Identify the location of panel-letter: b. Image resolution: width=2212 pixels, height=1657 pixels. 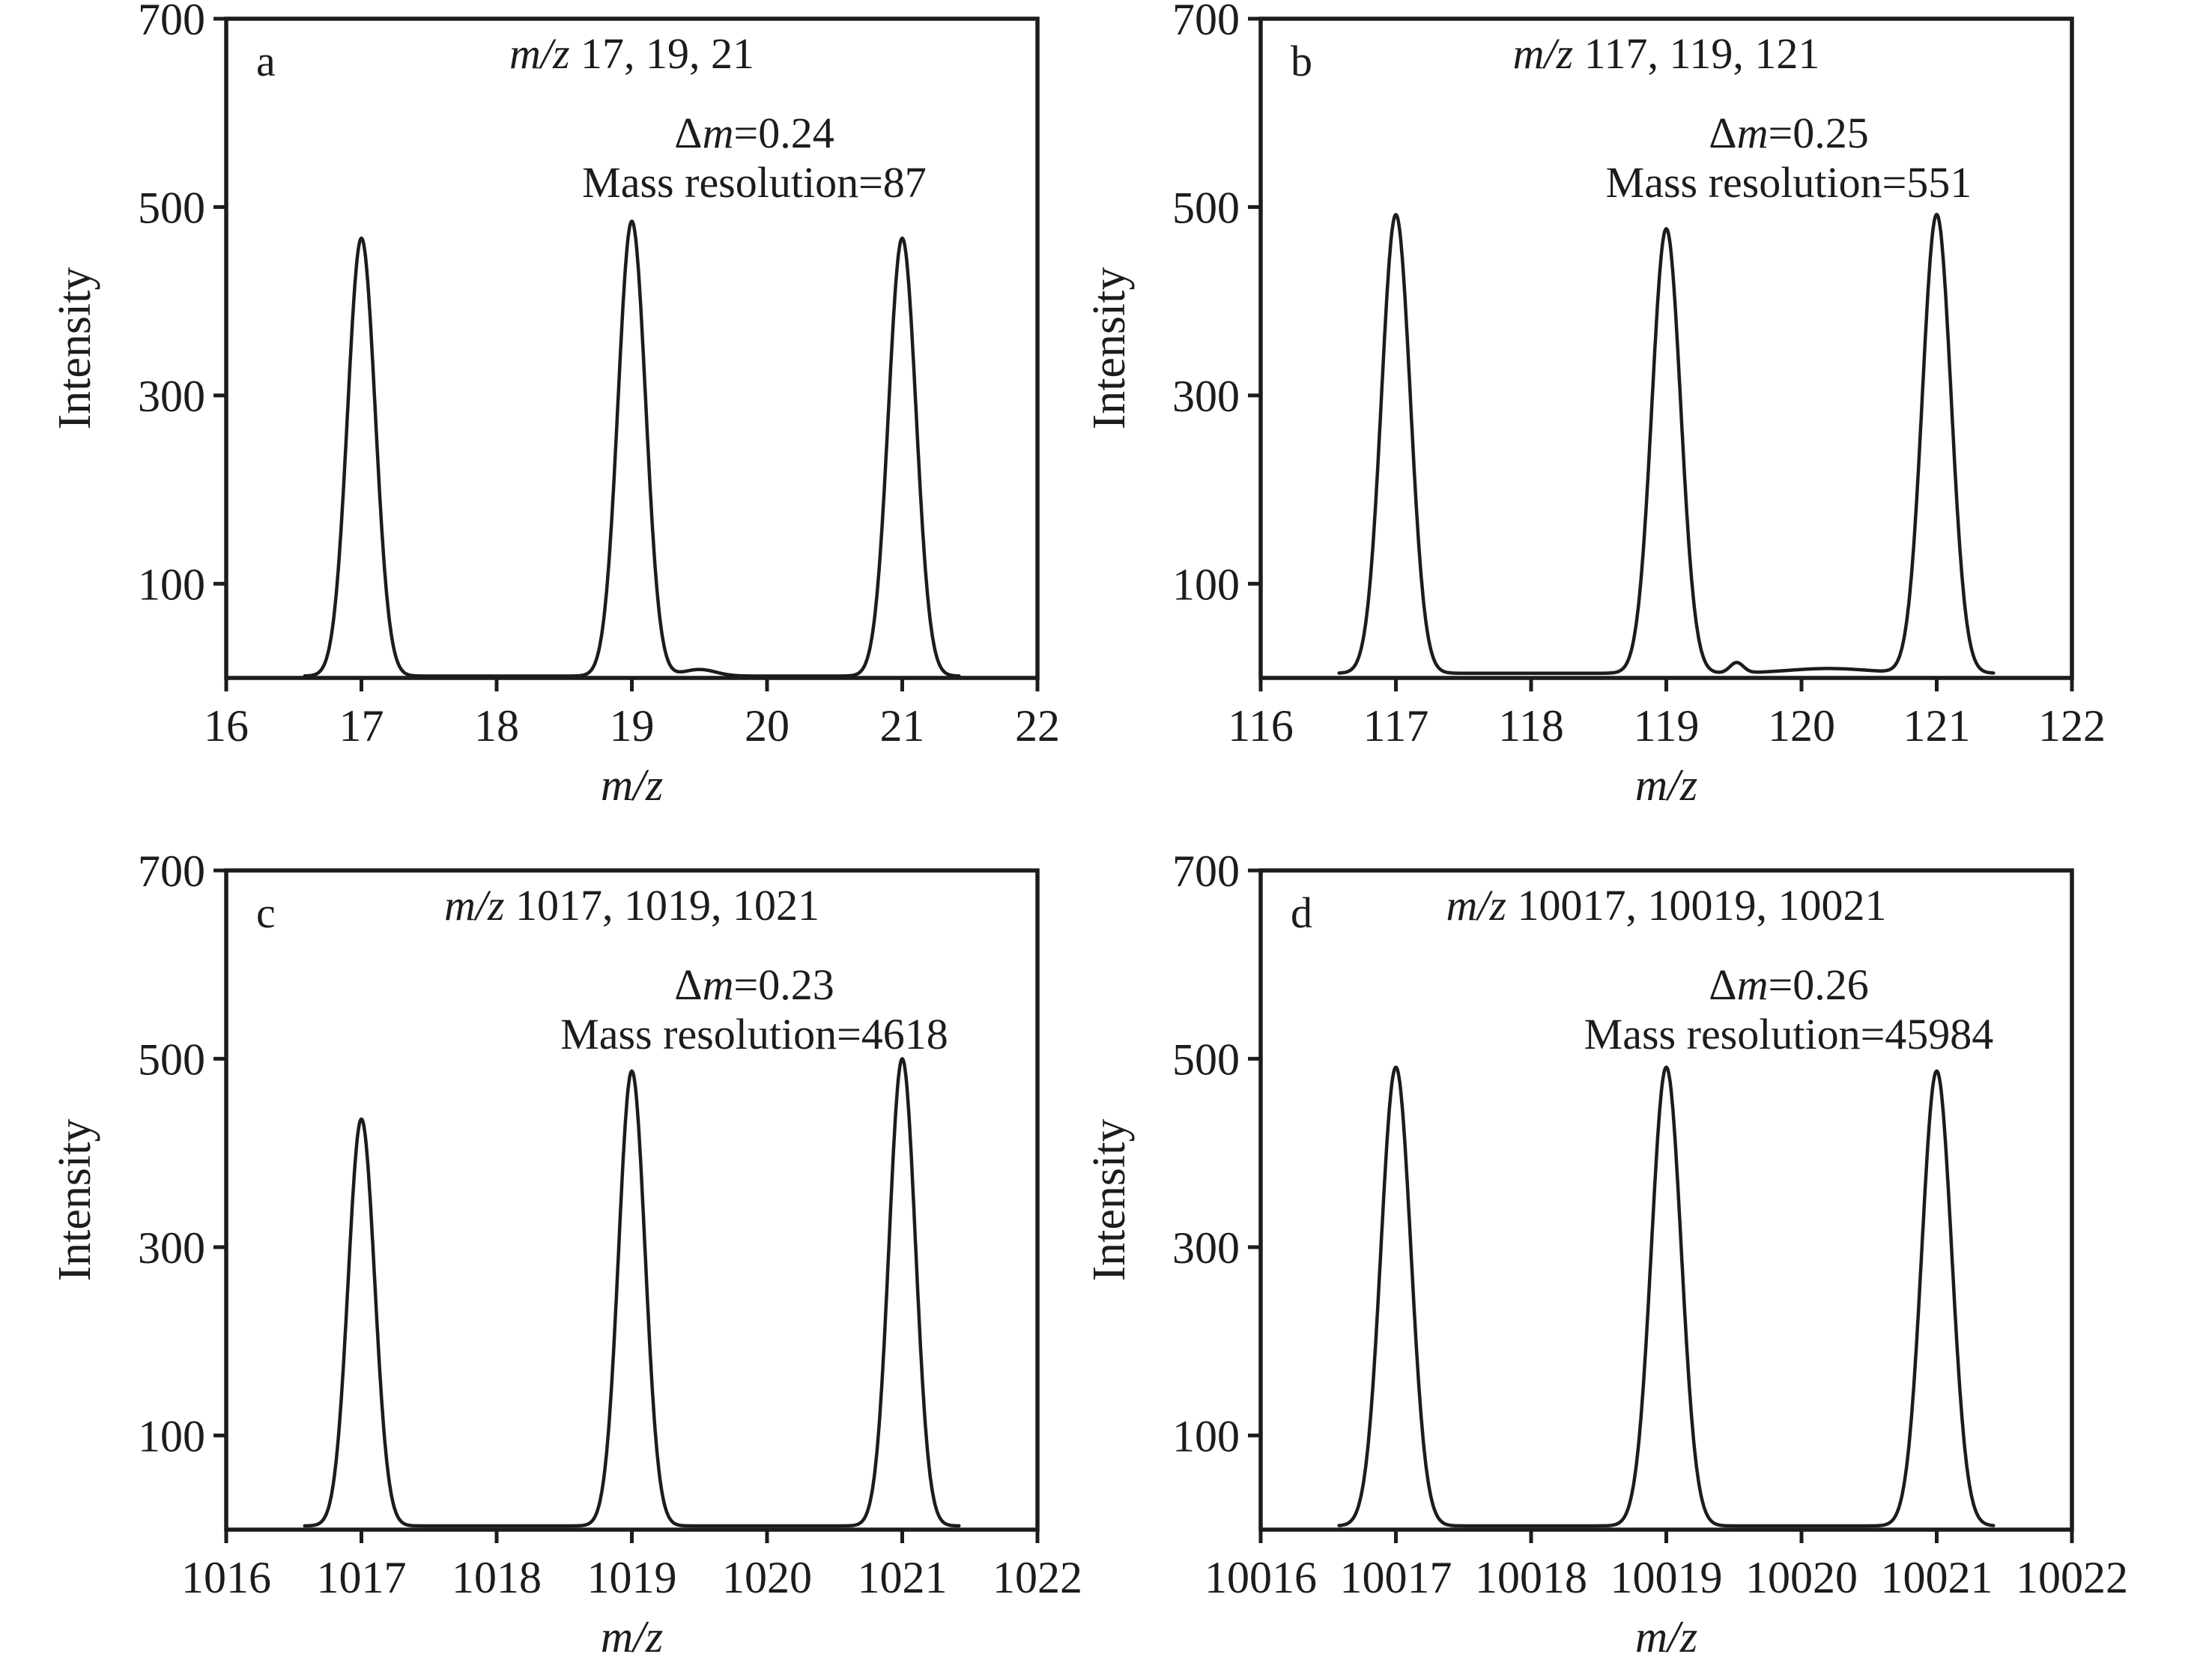
(1301, 61).